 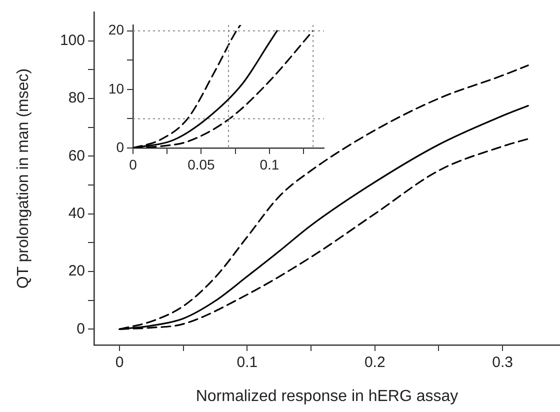 I want to click on x-axis-title: Normalized response in hERG assay, so click(x=327, y=396).